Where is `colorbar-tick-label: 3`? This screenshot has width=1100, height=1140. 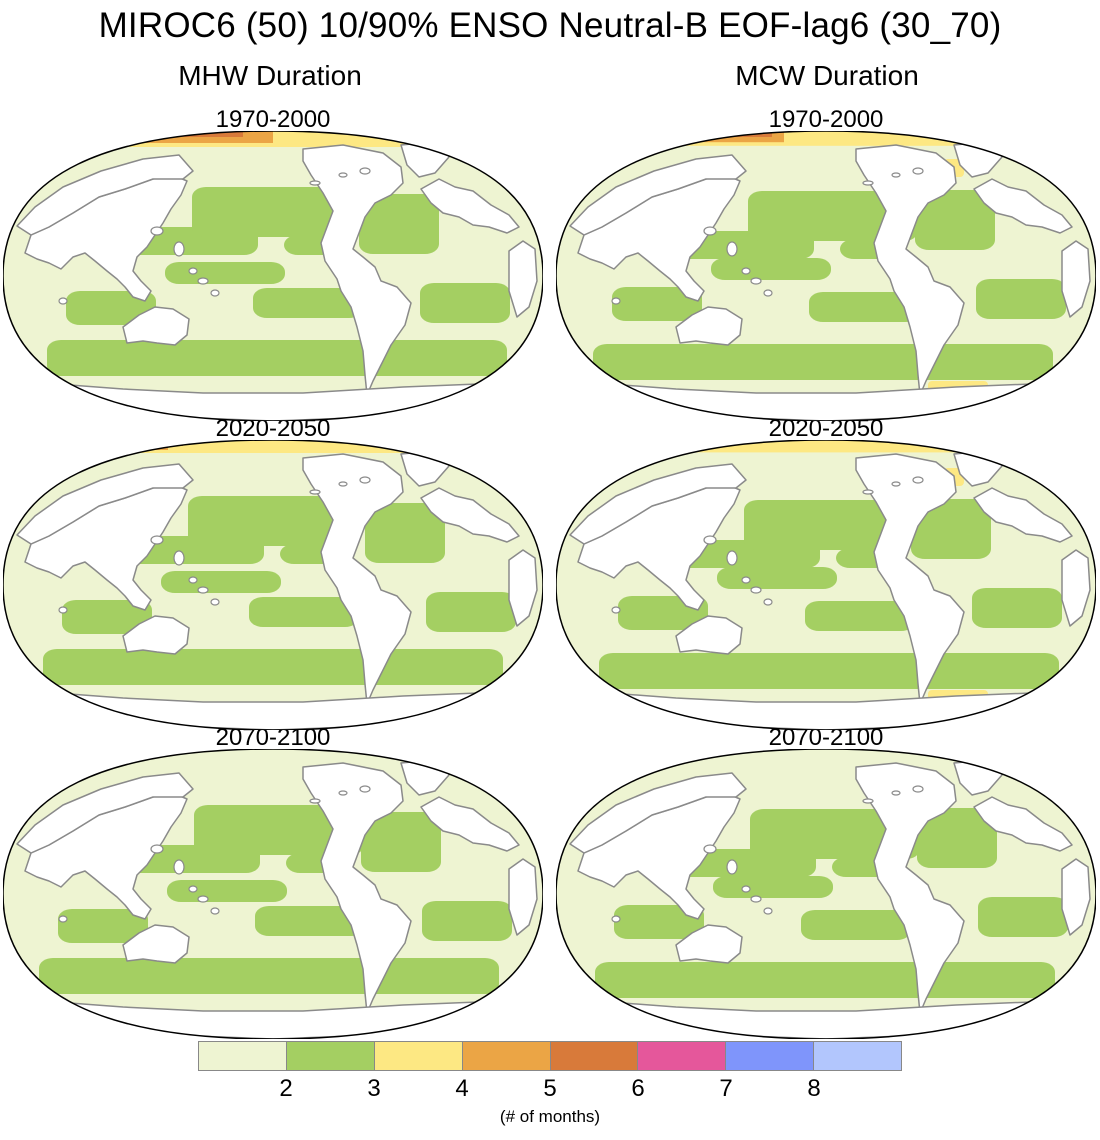 colorbar-tick-label: 3 is located at coordinates (374, 1088).